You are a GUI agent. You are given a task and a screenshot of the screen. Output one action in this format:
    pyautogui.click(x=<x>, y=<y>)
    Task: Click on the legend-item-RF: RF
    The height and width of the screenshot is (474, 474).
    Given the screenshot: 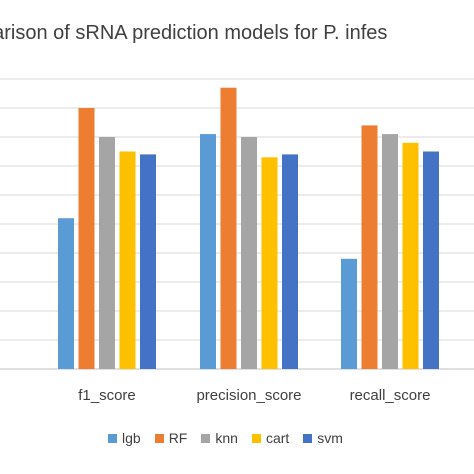 What is the action you would take?
    pyautogui.click(x=171, y=438)
    